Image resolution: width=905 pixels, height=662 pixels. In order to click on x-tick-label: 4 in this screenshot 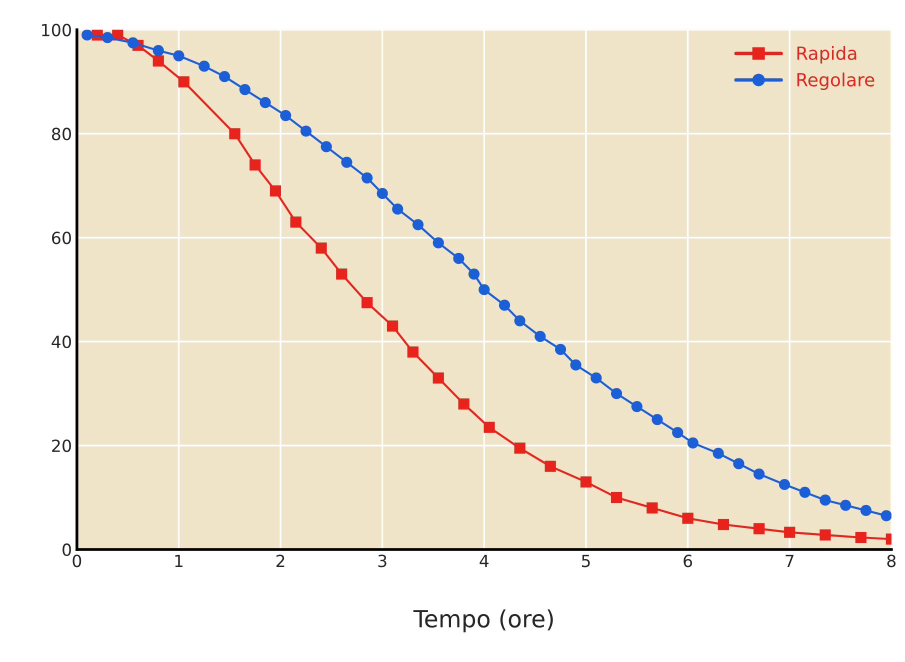, I will do `click(484, 560)`.